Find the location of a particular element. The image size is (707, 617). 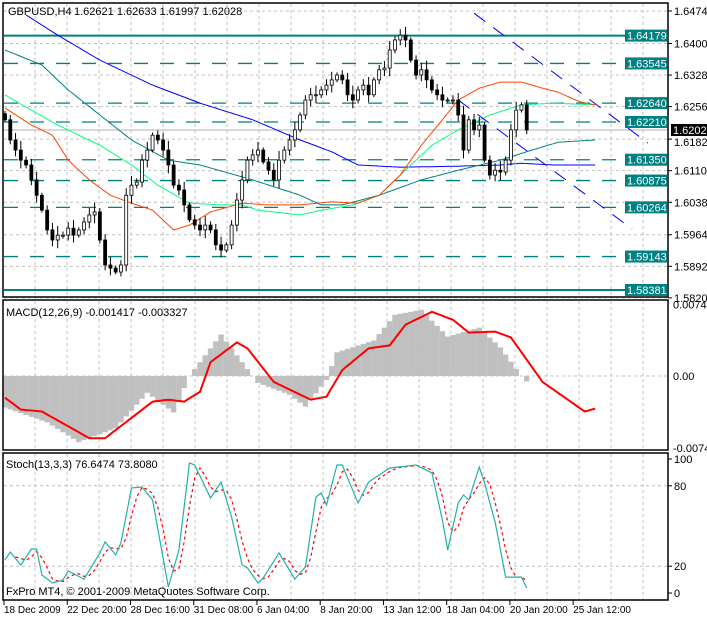

time-tick-label: 28 Dec 16:00 is located at coordinates (160, 610).